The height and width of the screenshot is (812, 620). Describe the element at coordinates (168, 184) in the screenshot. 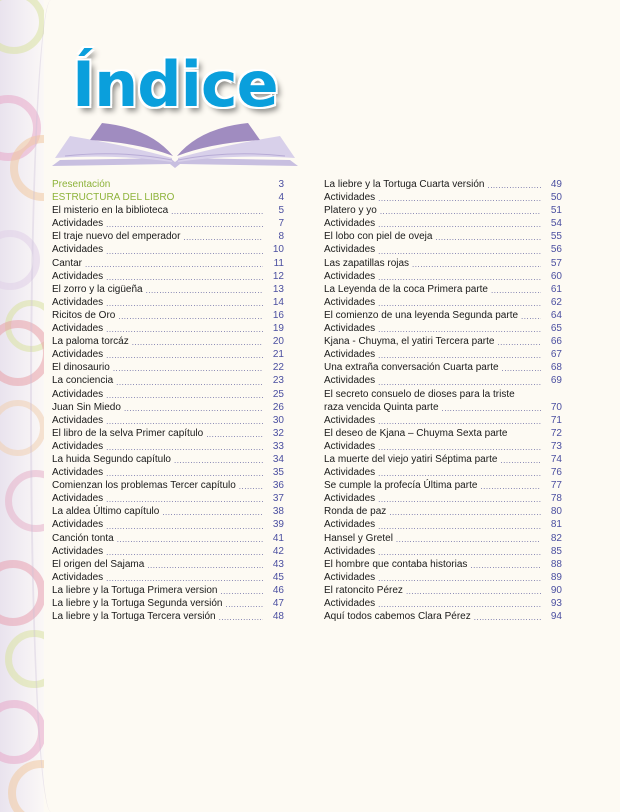

I see `toc-entry: Presentación 3` at that location.